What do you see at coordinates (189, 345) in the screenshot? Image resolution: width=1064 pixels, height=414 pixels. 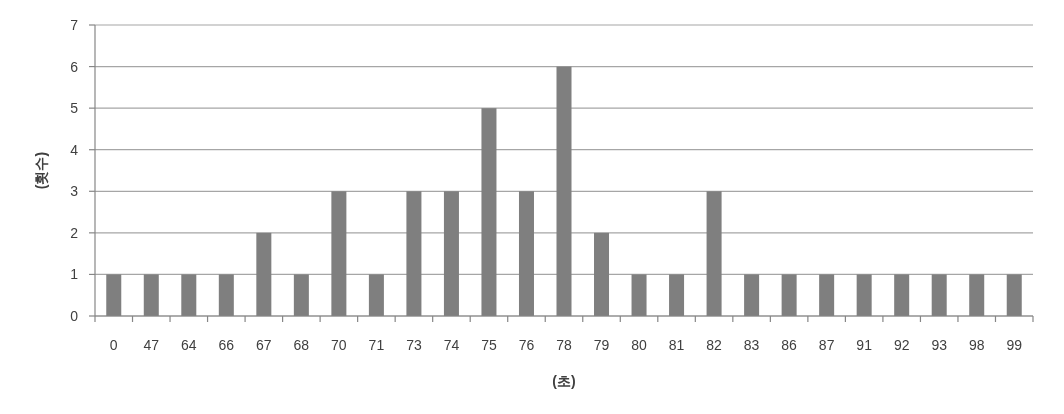 I see `x-tick-label: 64` at bounding box center [189, 345].